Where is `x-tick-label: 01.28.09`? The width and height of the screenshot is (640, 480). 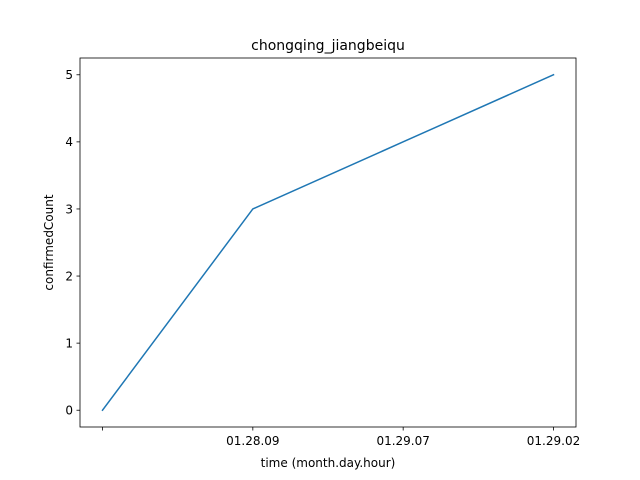
x-tick-label: 01.28.09 is located at coordinates (252, 441).